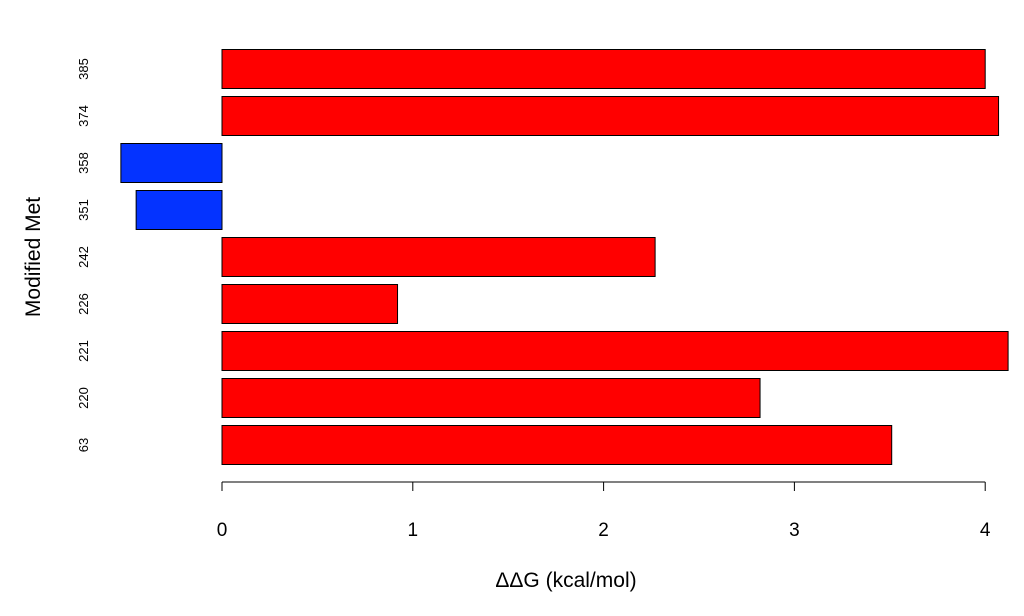 This screenshot has height=616, width=1024. What do you see at coordinates (603, 530) in the screenshot?
I see `x-tick-label-2: 2` at bounding box center [603, 530].